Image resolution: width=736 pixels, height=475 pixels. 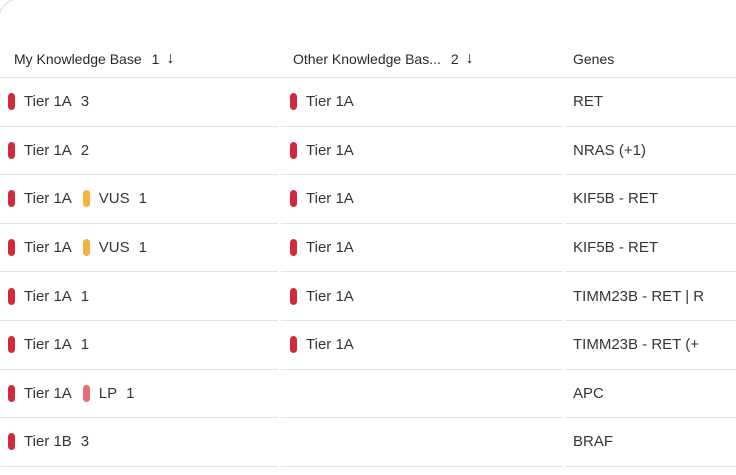 I want to click on tier-label: Tier 1B, so click(x=48, y=442).